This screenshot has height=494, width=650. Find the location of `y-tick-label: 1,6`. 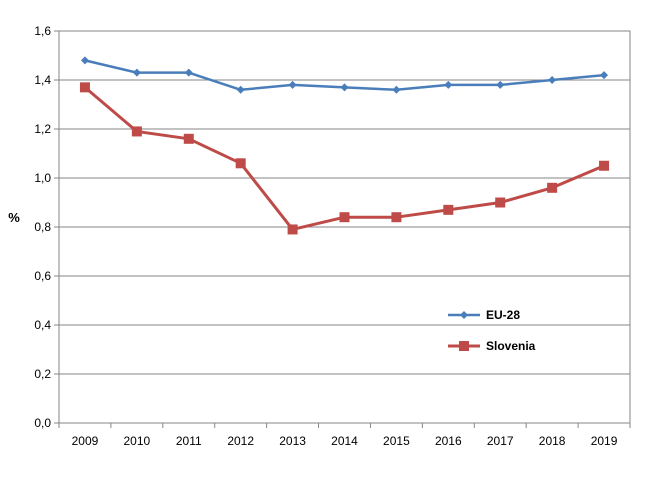

y-tick-label: 1,6 is located at coordinates (42, 31).